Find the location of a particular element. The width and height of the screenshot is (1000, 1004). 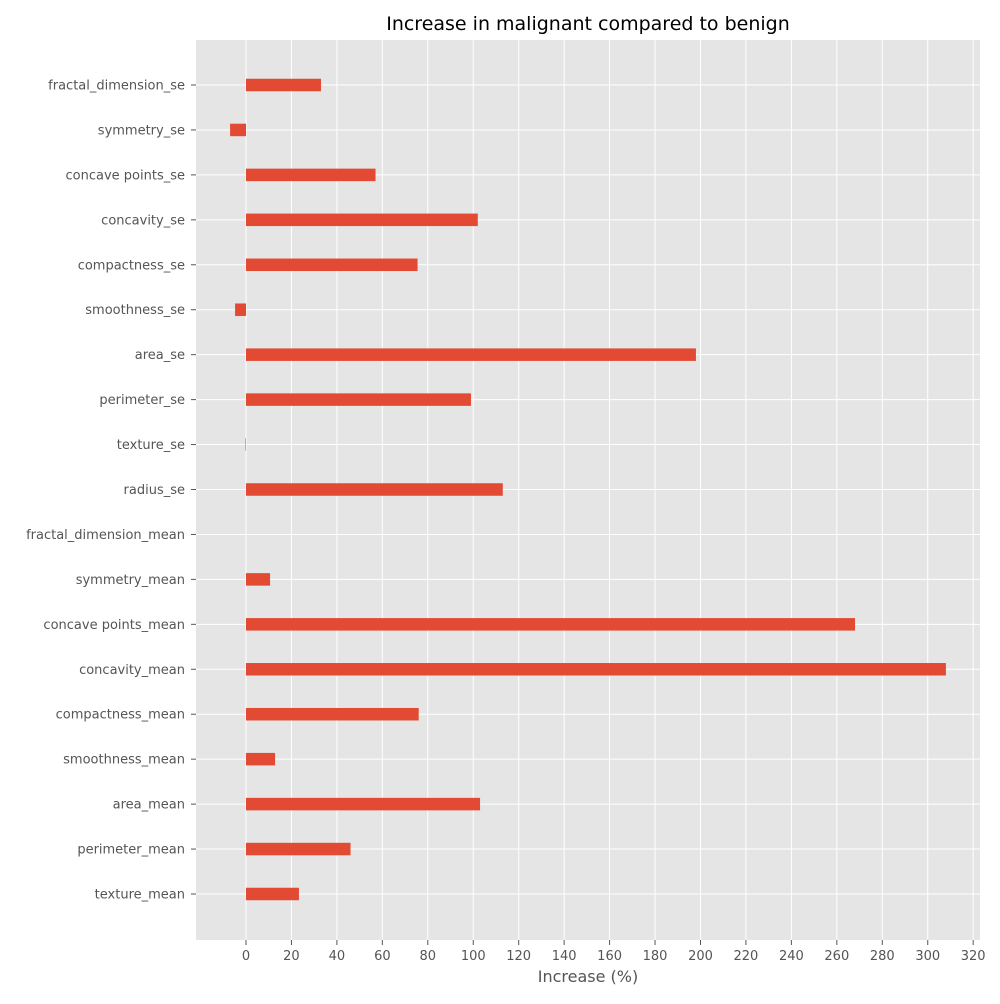

x-tick-label: 120 is located at coordinates (518, 956).